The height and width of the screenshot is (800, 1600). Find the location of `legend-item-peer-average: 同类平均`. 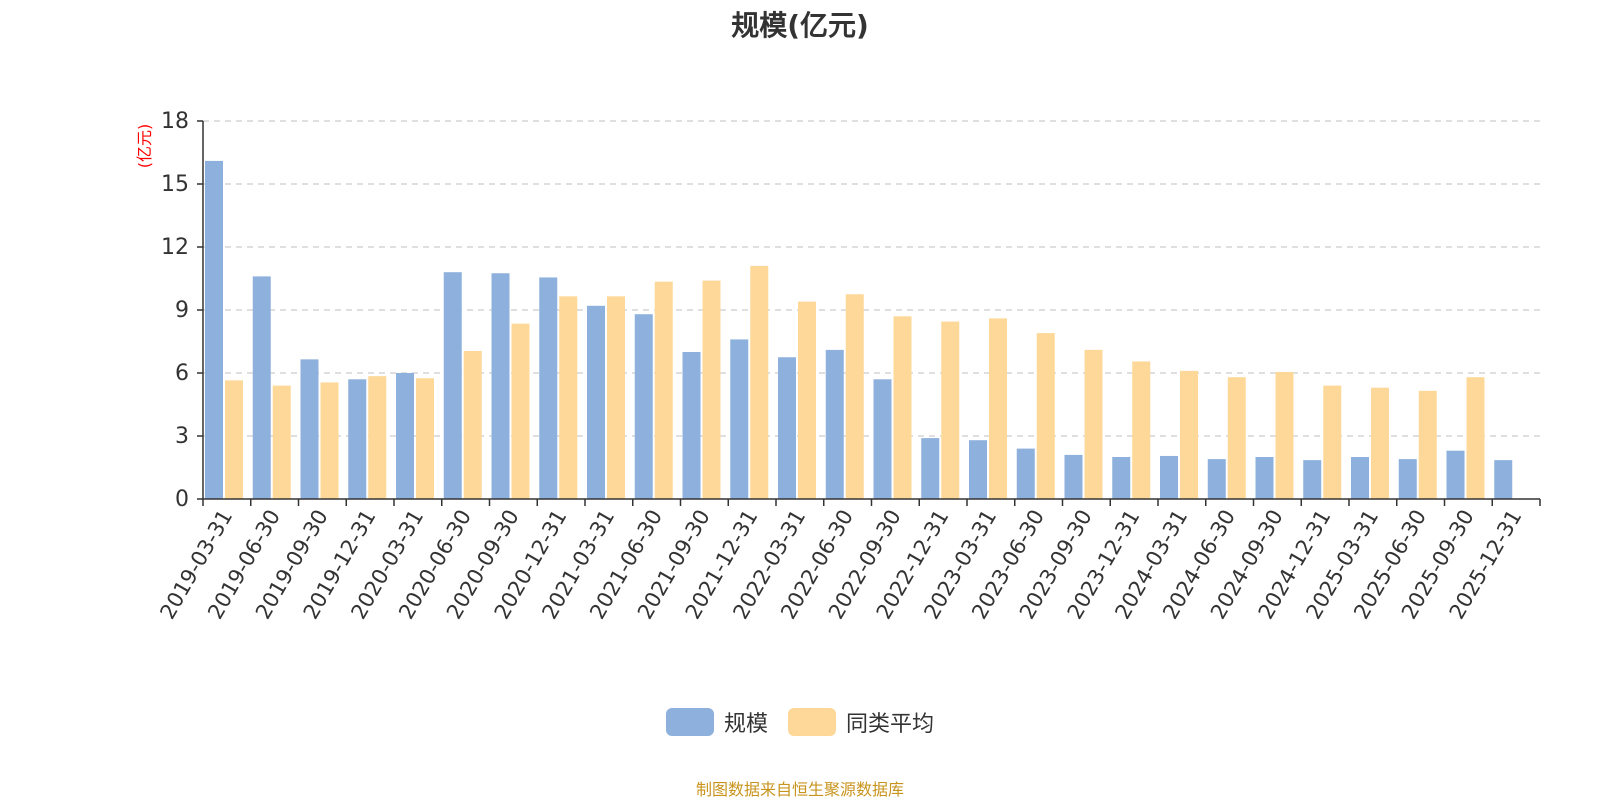

legend-item-peer-average: 同类平均 is located at coordinates (861, 722).